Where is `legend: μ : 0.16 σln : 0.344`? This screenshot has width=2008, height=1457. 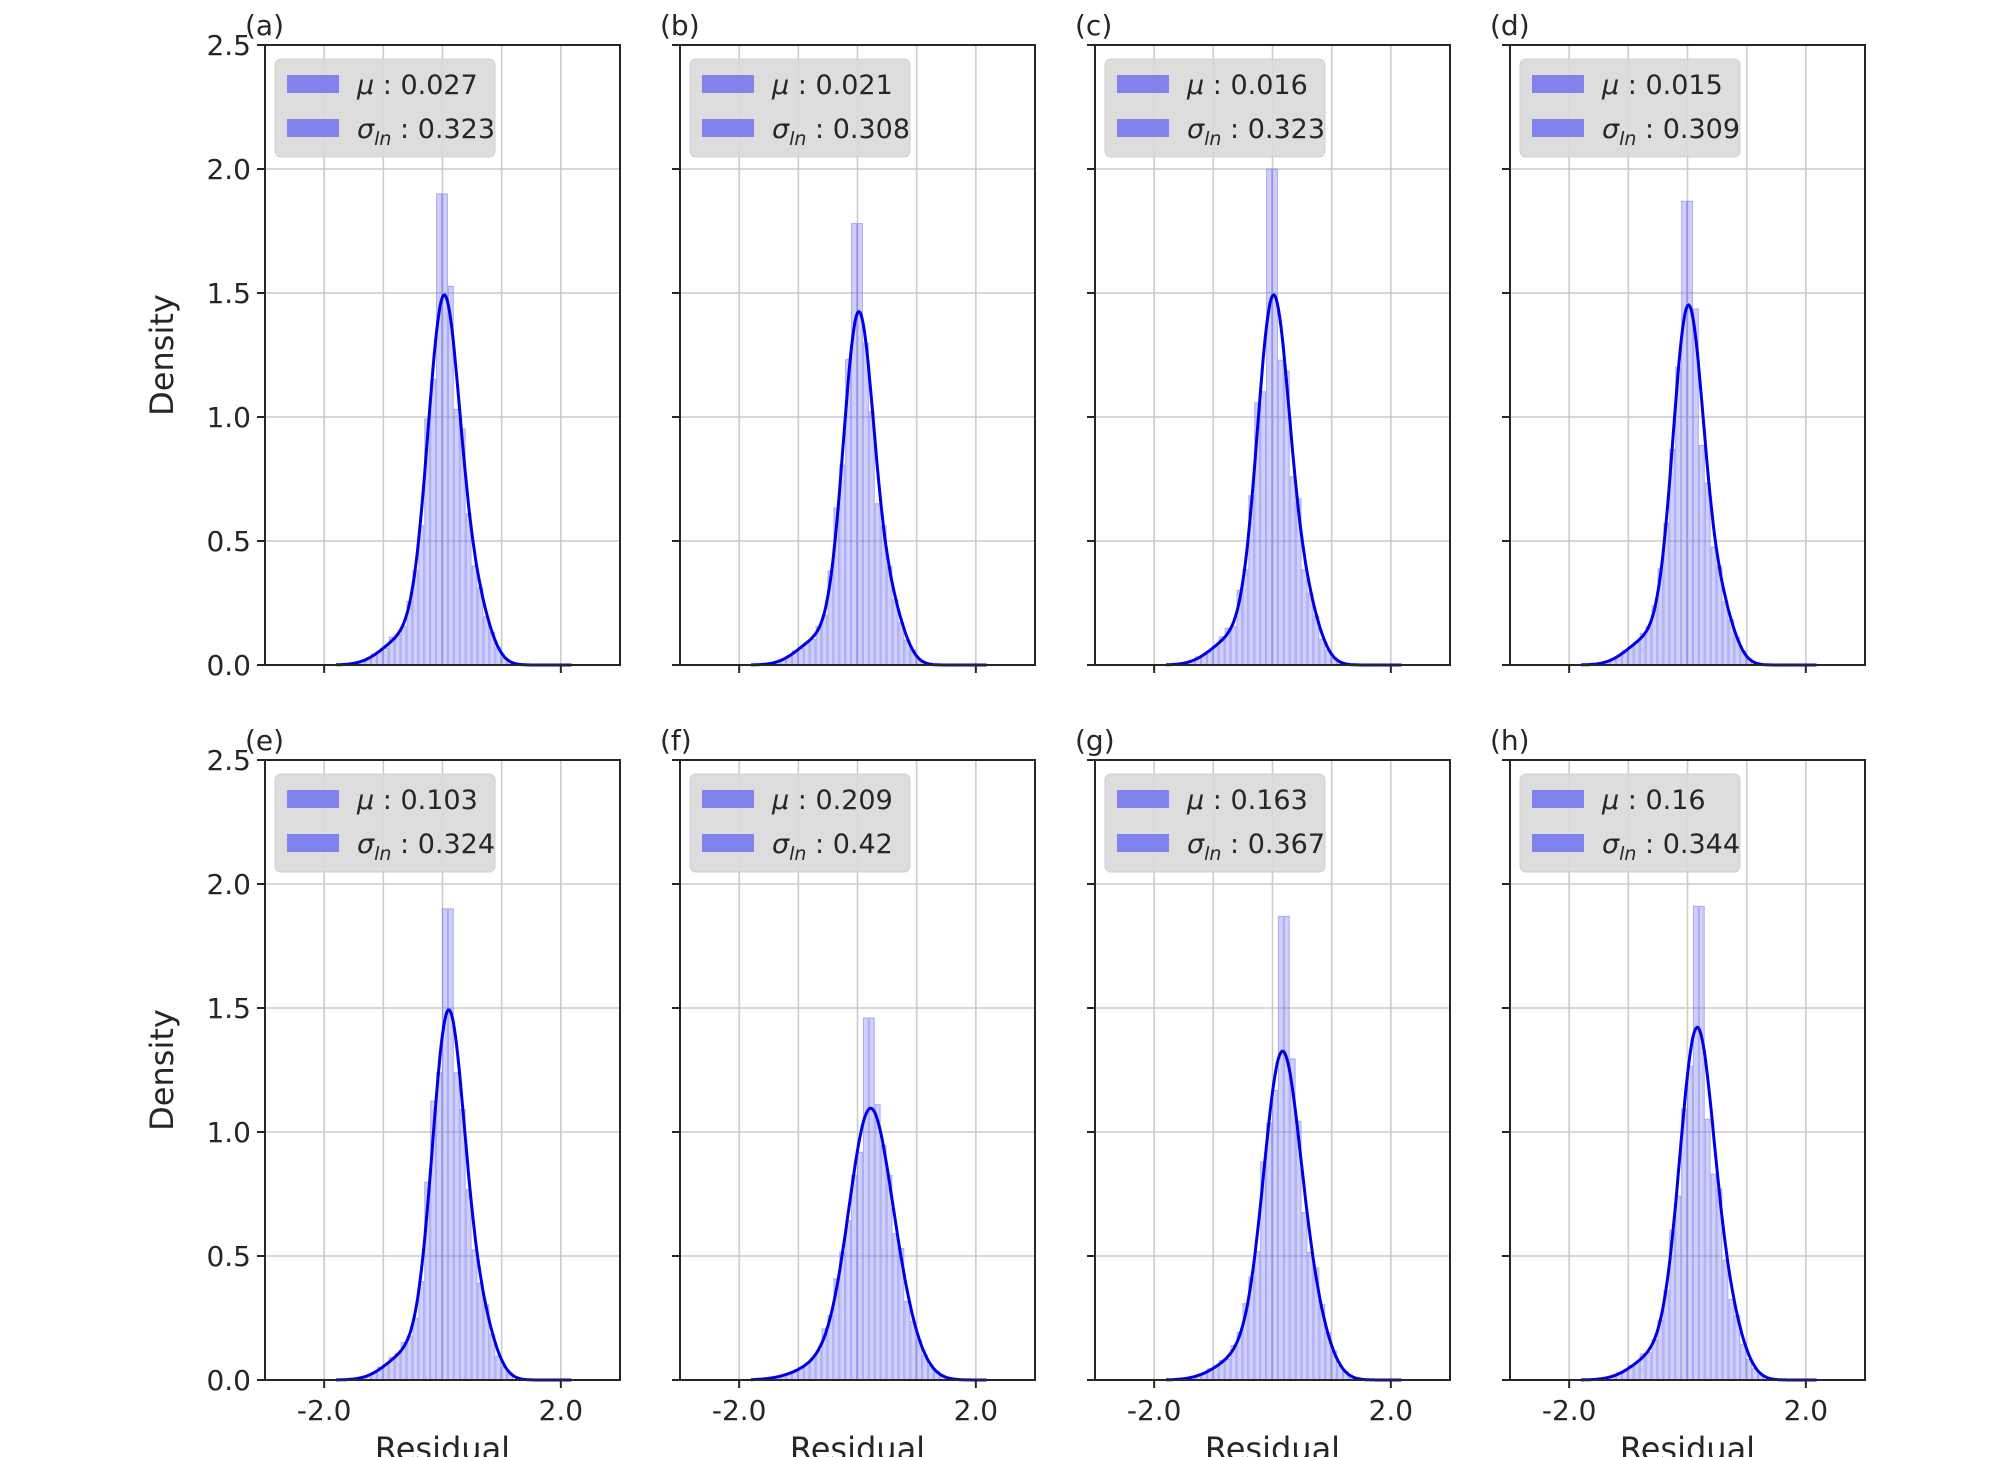
legend: μ : 0.16 σln : 0.344 is located at coordinates (1630, 823).